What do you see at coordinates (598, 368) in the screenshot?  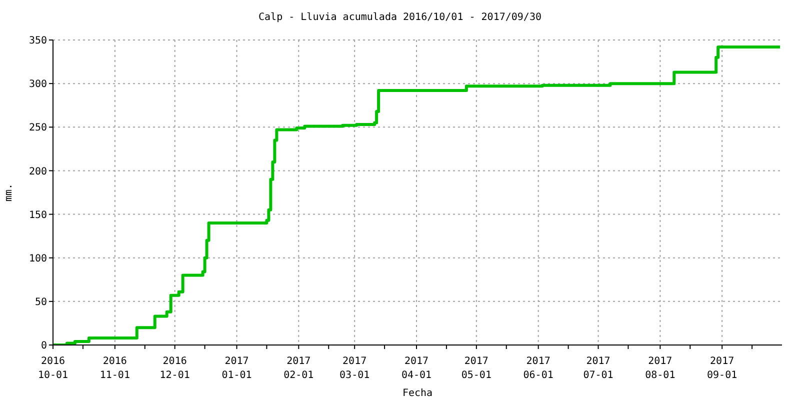 I see `x-tick-label: 2017 07-01` at bounding box center [598, 368].